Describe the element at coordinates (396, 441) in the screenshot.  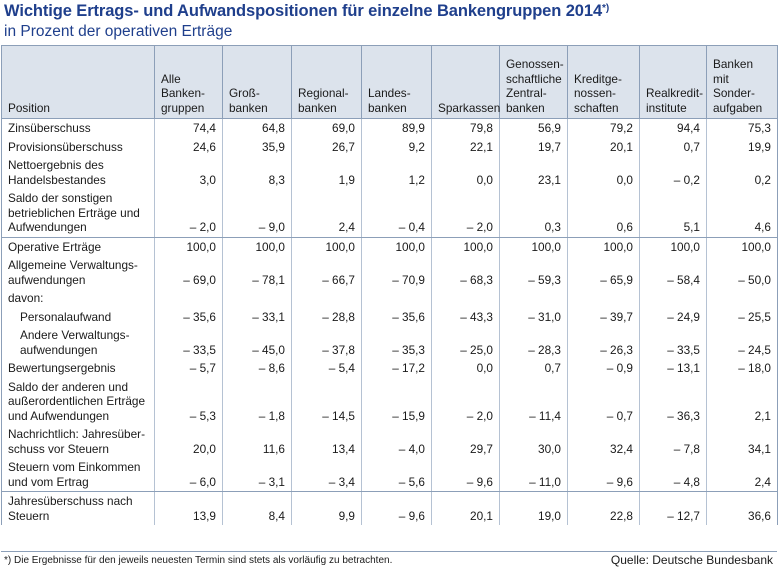
I see `table-cell: – 4,0` at that location.